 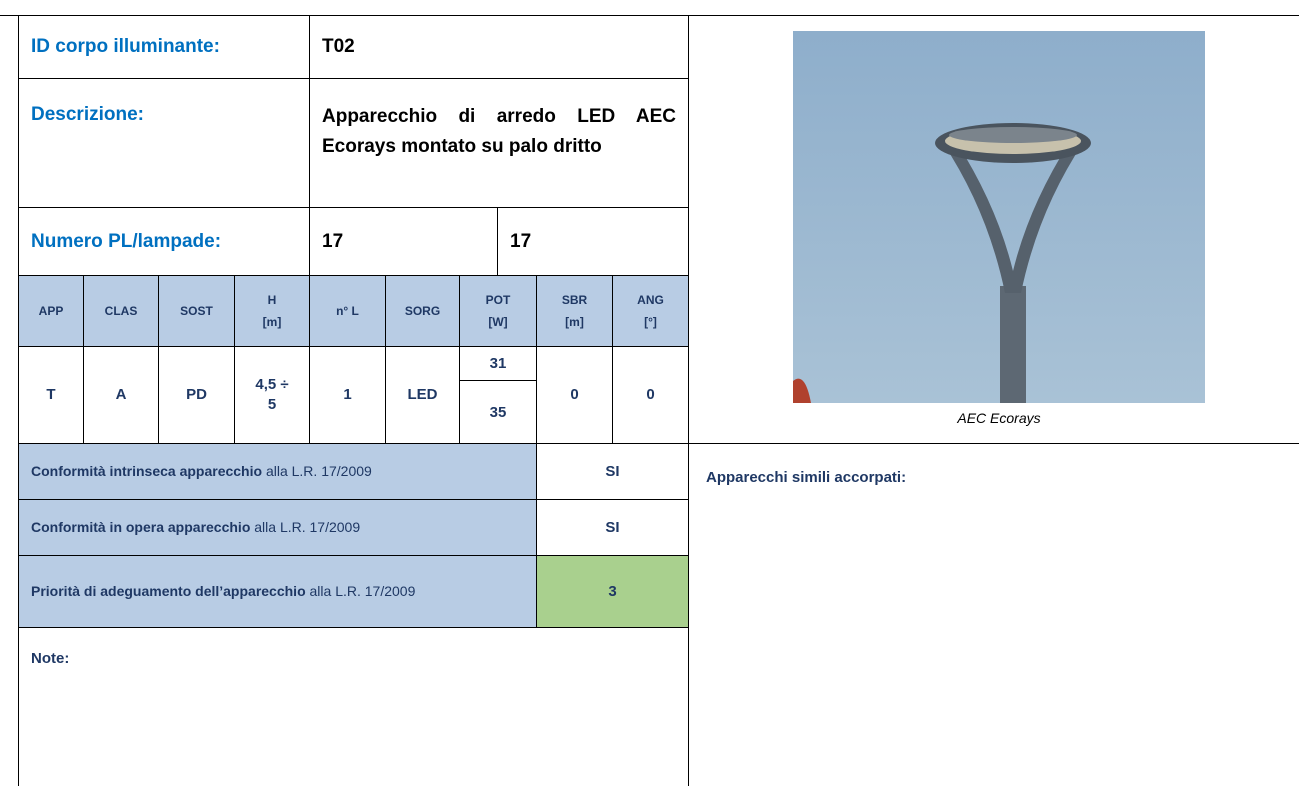 I want to click on column-name: CLAS, so click(x=121, y=311).